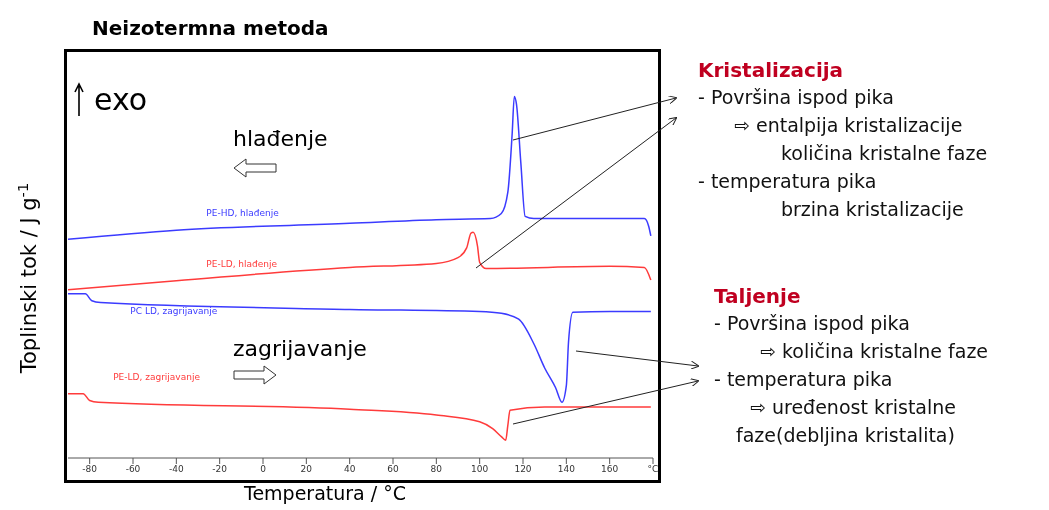 The height and width of the screenshot is (510, 1049). I want to click on x-tick-label: 20, so click(306, 469).